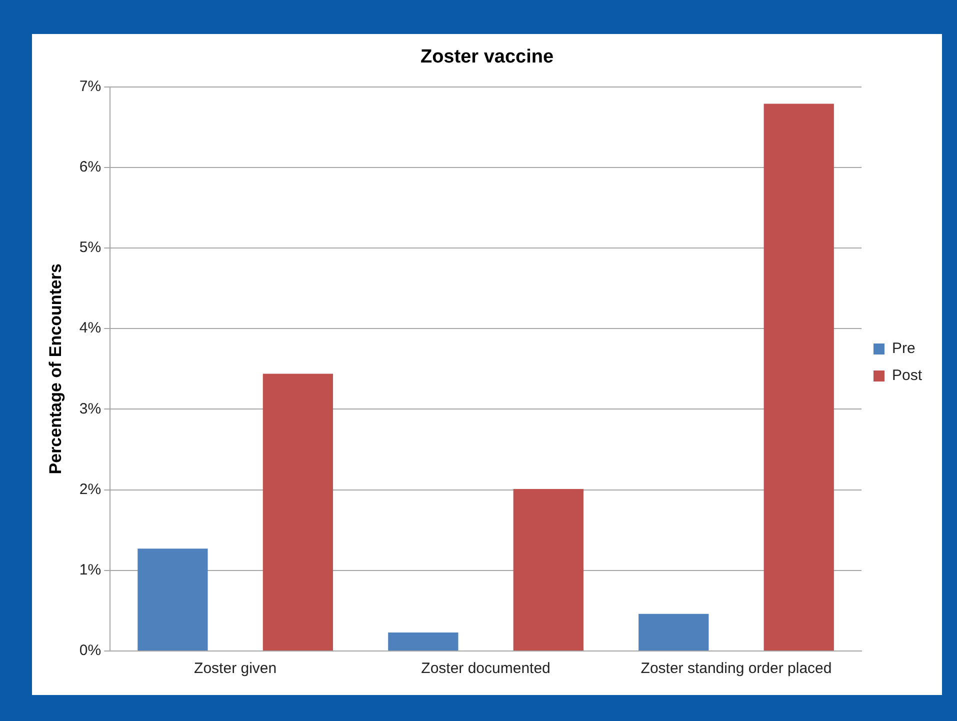 The image size is (957, 721). What do you see at coordinates (90, 651) in the screenshot?
I see `y-tick-label: 0%` at bounding box center [90, 651].